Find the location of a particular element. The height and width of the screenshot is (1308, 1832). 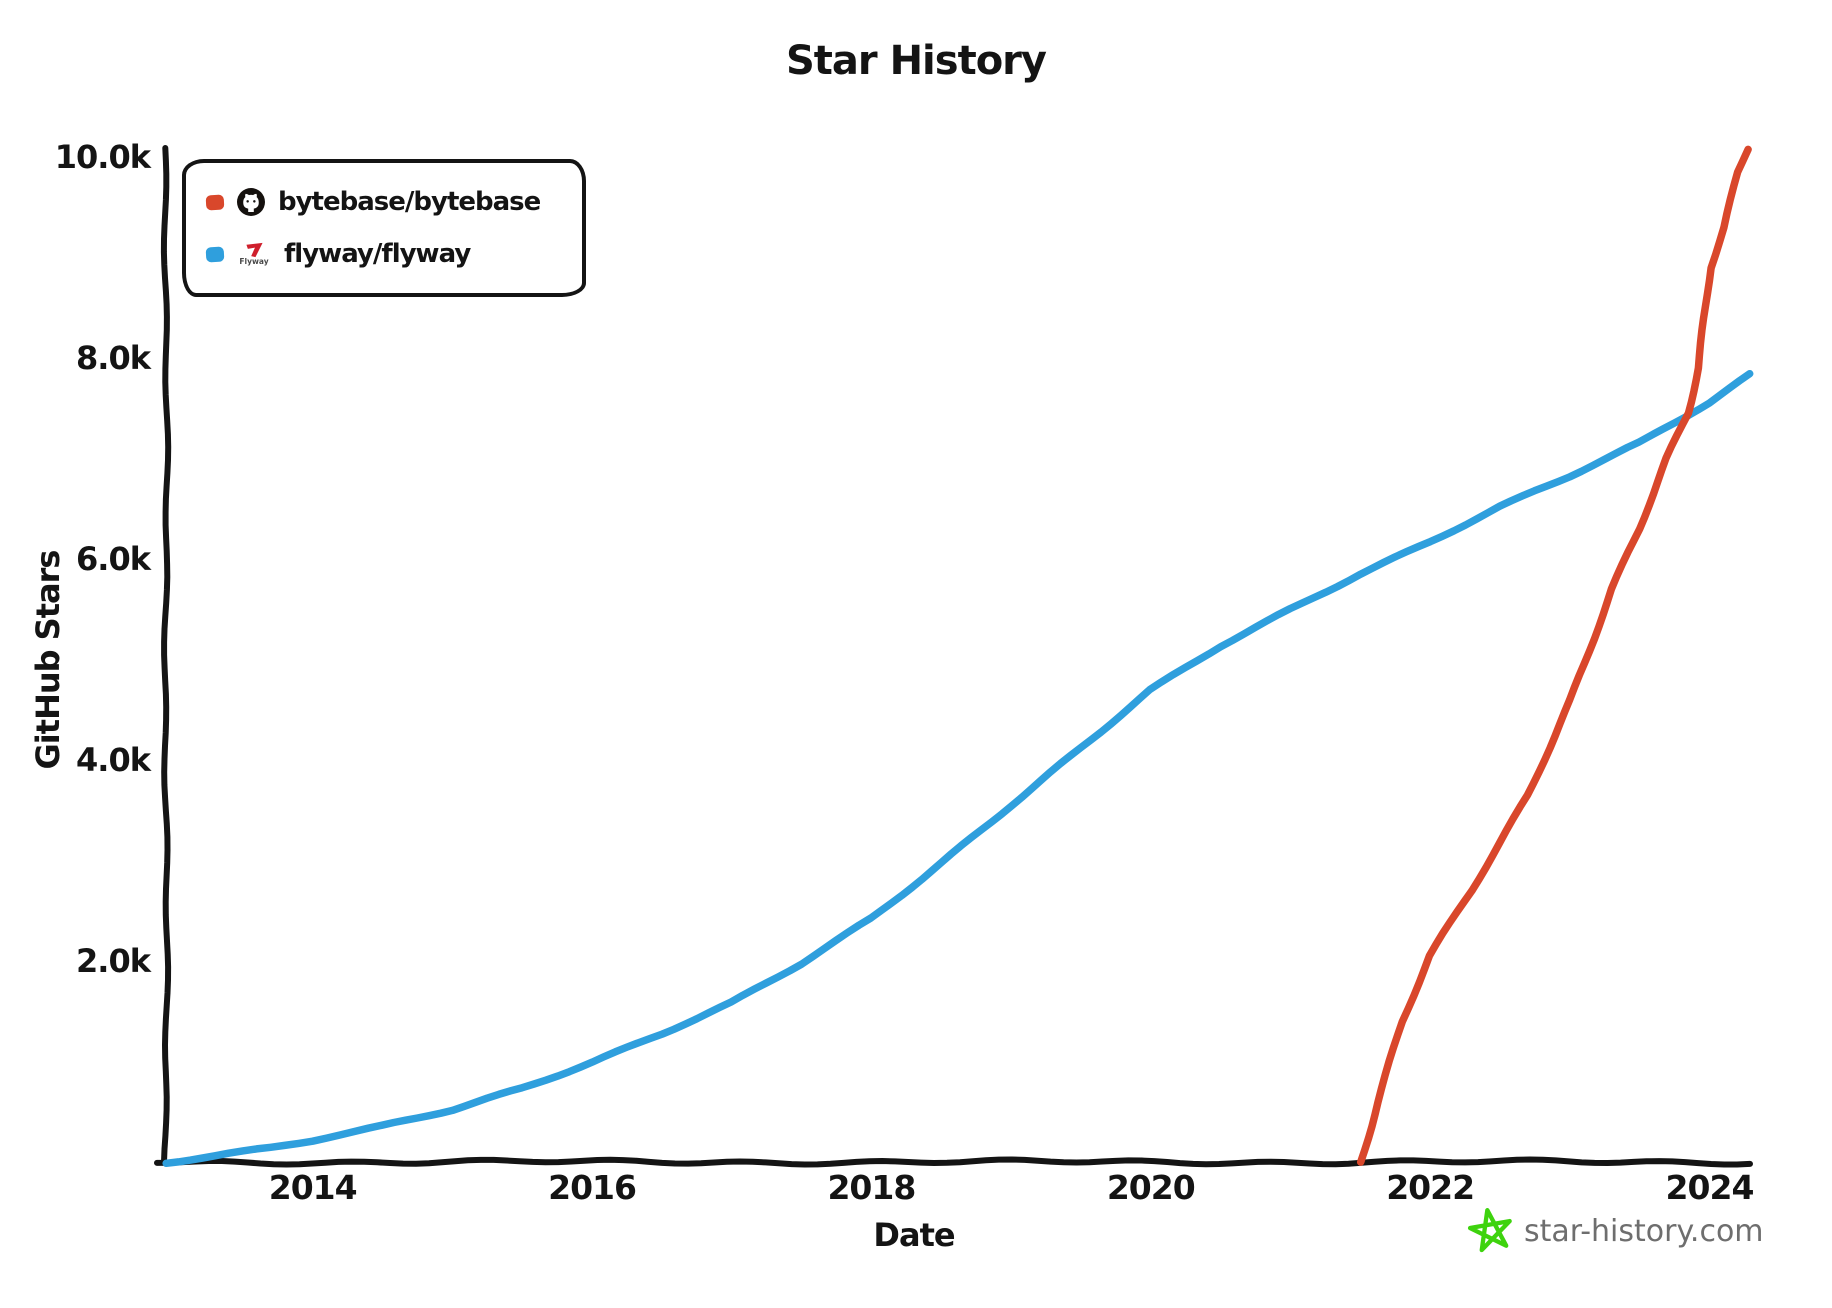

x-tick-2016: 2016 is located at coordinates (592, 1187).